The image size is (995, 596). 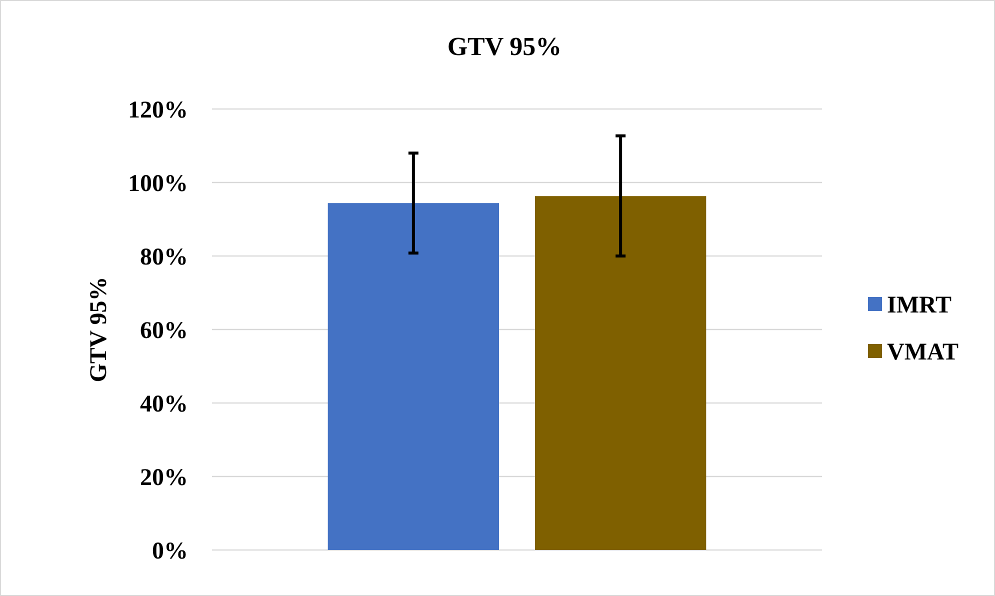 I want to click on y-tick-label: 0%, so click(x=170, y=551).